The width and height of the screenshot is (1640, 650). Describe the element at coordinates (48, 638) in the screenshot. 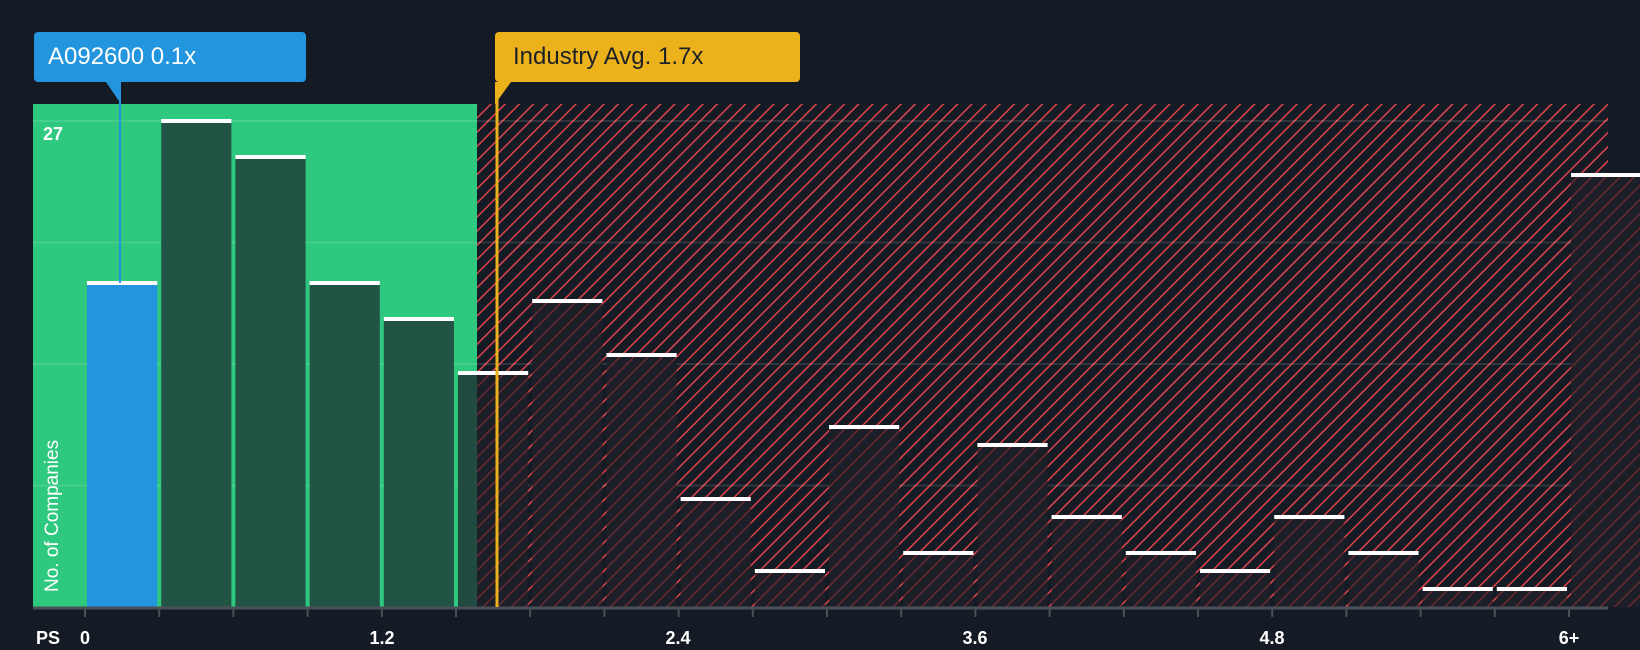

I see `x-axis-title: PS` at that location.